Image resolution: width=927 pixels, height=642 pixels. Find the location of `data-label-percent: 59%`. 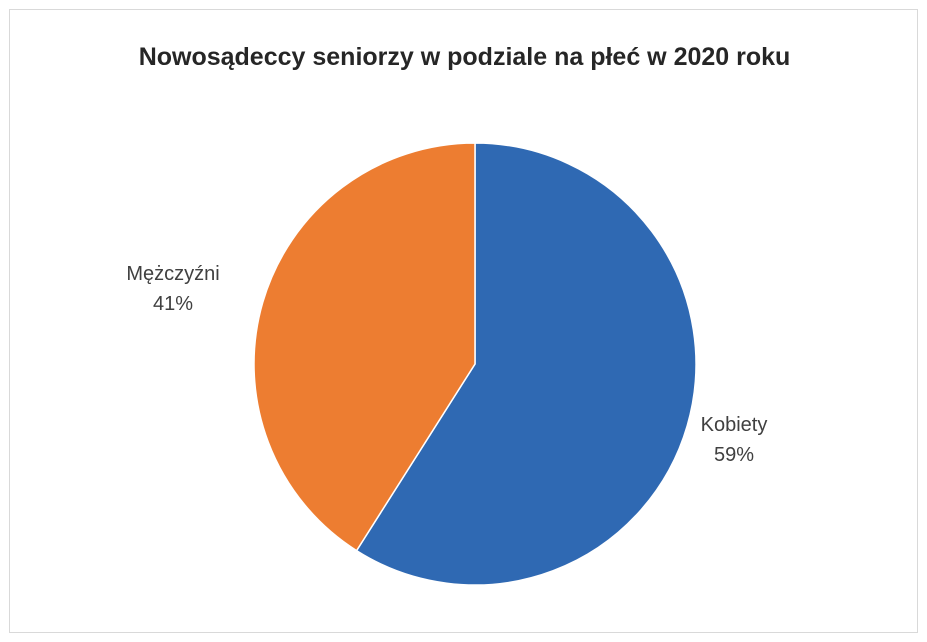

data-label-percent: 59% is located at coordinates (734, 455).